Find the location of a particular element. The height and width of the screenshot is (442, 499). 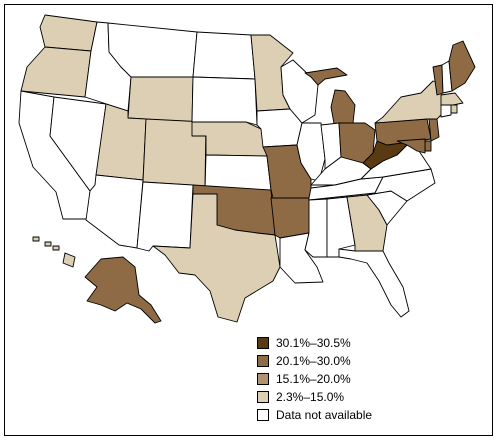

legend-item: 20.1%–30.0% is located at coordinates (372, 361).